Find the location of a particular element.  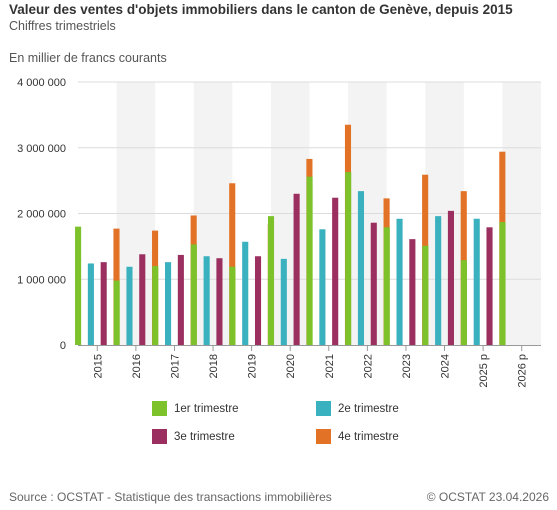

bar-2-2024 is located at coordinates (438, 280).